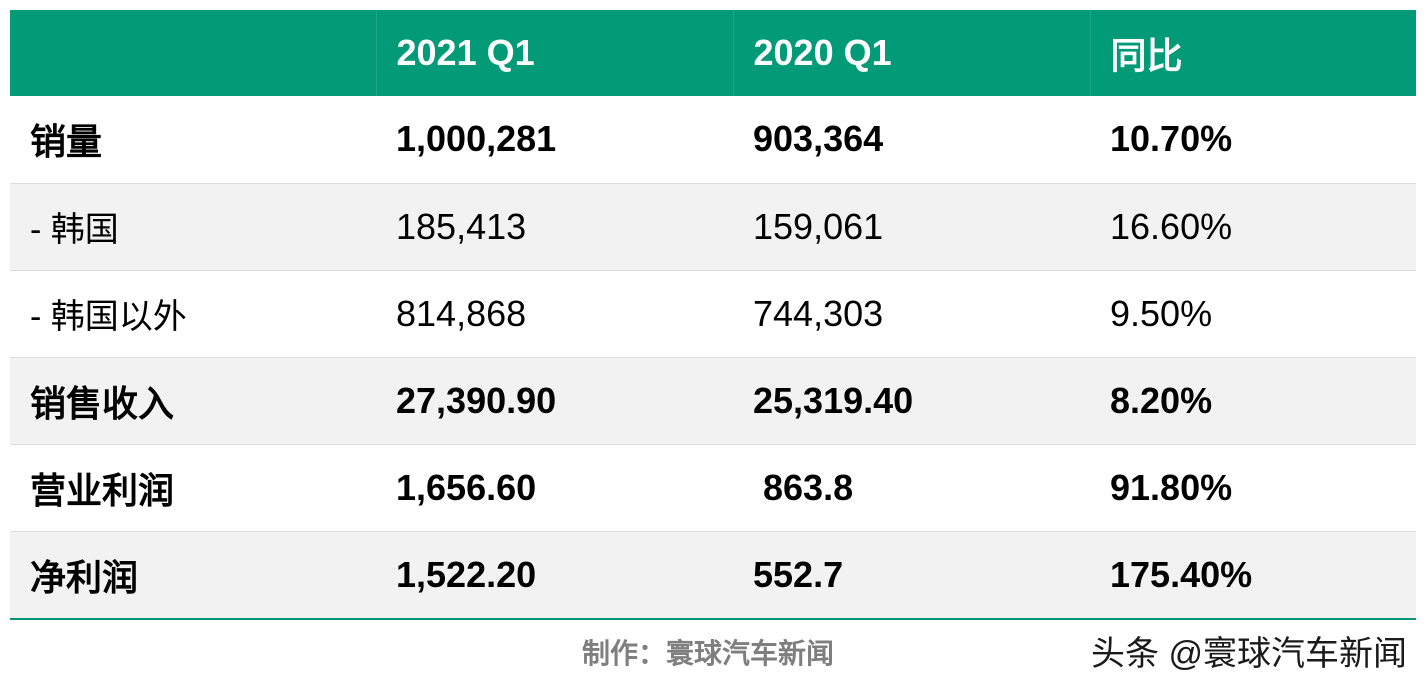 This screenshot has height=685, width=1427. I want to click on cell-2021-q1: 814,868, so click(461, 313).